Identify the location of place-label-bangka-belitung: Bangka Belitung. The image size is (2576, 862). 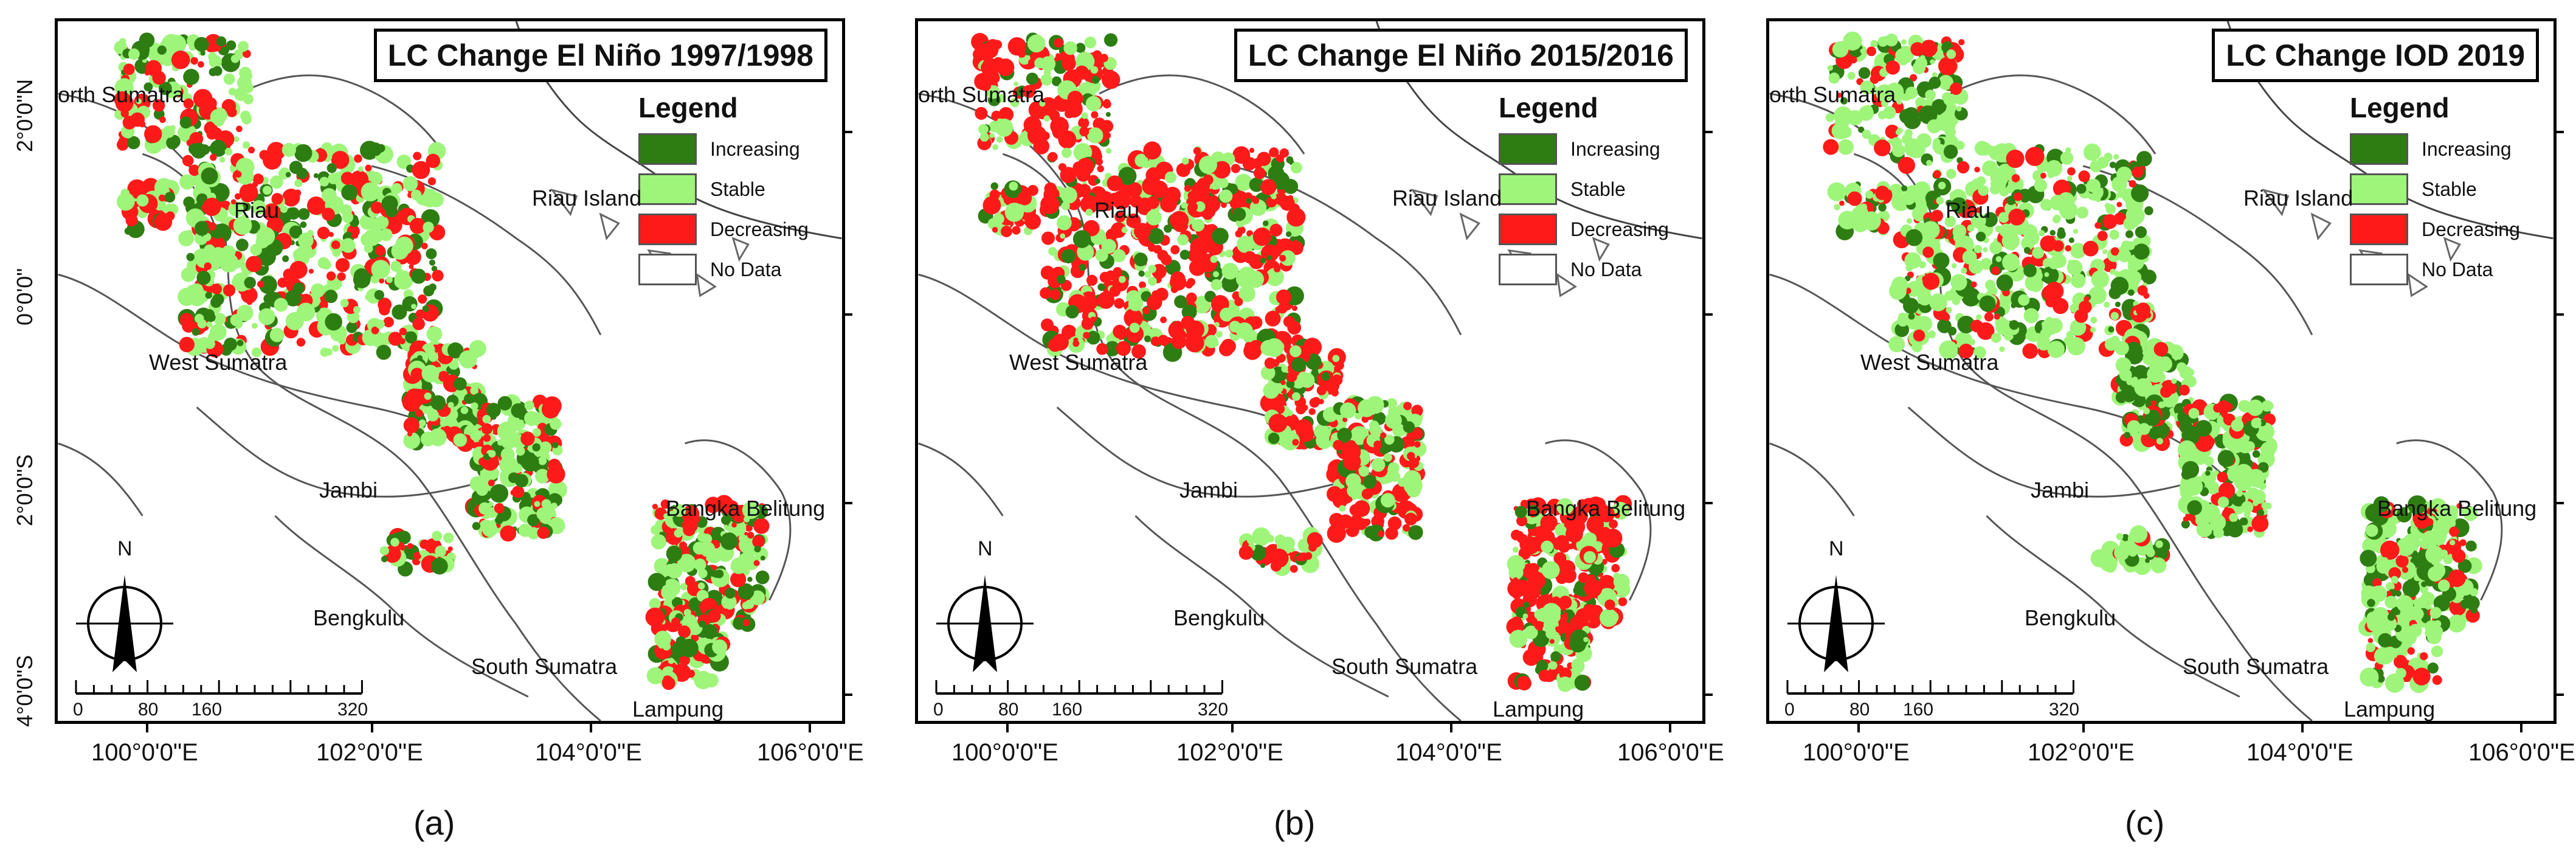
(2457, 508).